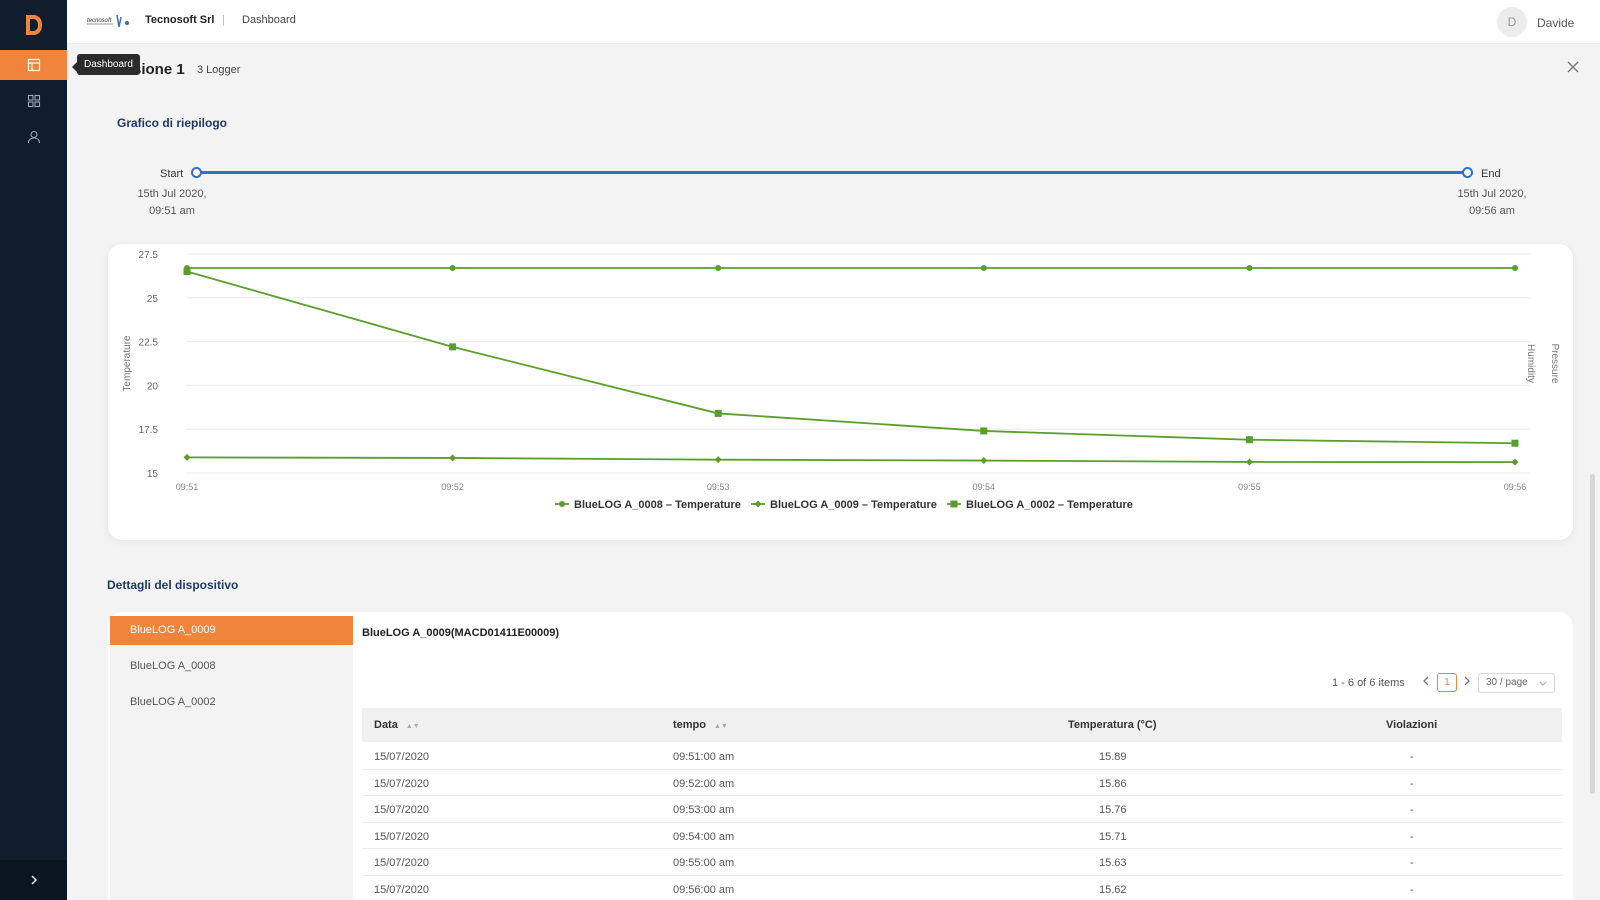 Image resolution: width=1600 pixels, height=900 pixels. Describe the element at coordinates (1515, 487) in the screenshot. I see `x-tick-label: 09:56` at that location.